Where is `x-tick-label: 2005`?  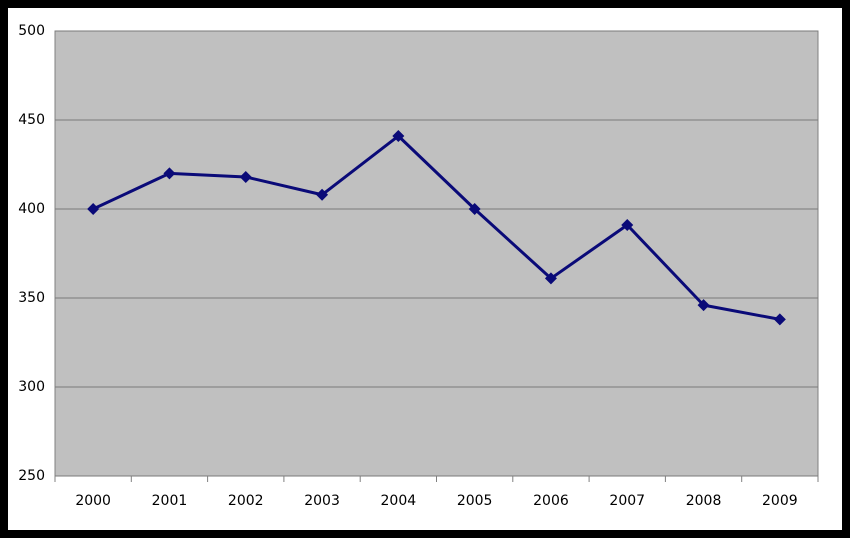 x-tick-label: 2005 is located at coordinates (475, 501).